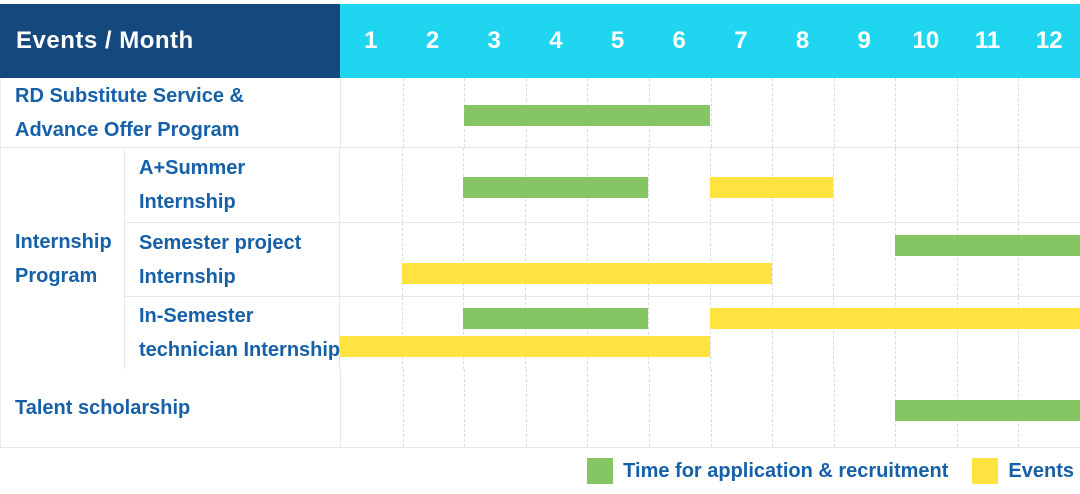 This screenshot has height=494, width=1080. Describe the element at coordinates (494, 40) in the screenshot. I see `month-header-cell: 3` at that location.